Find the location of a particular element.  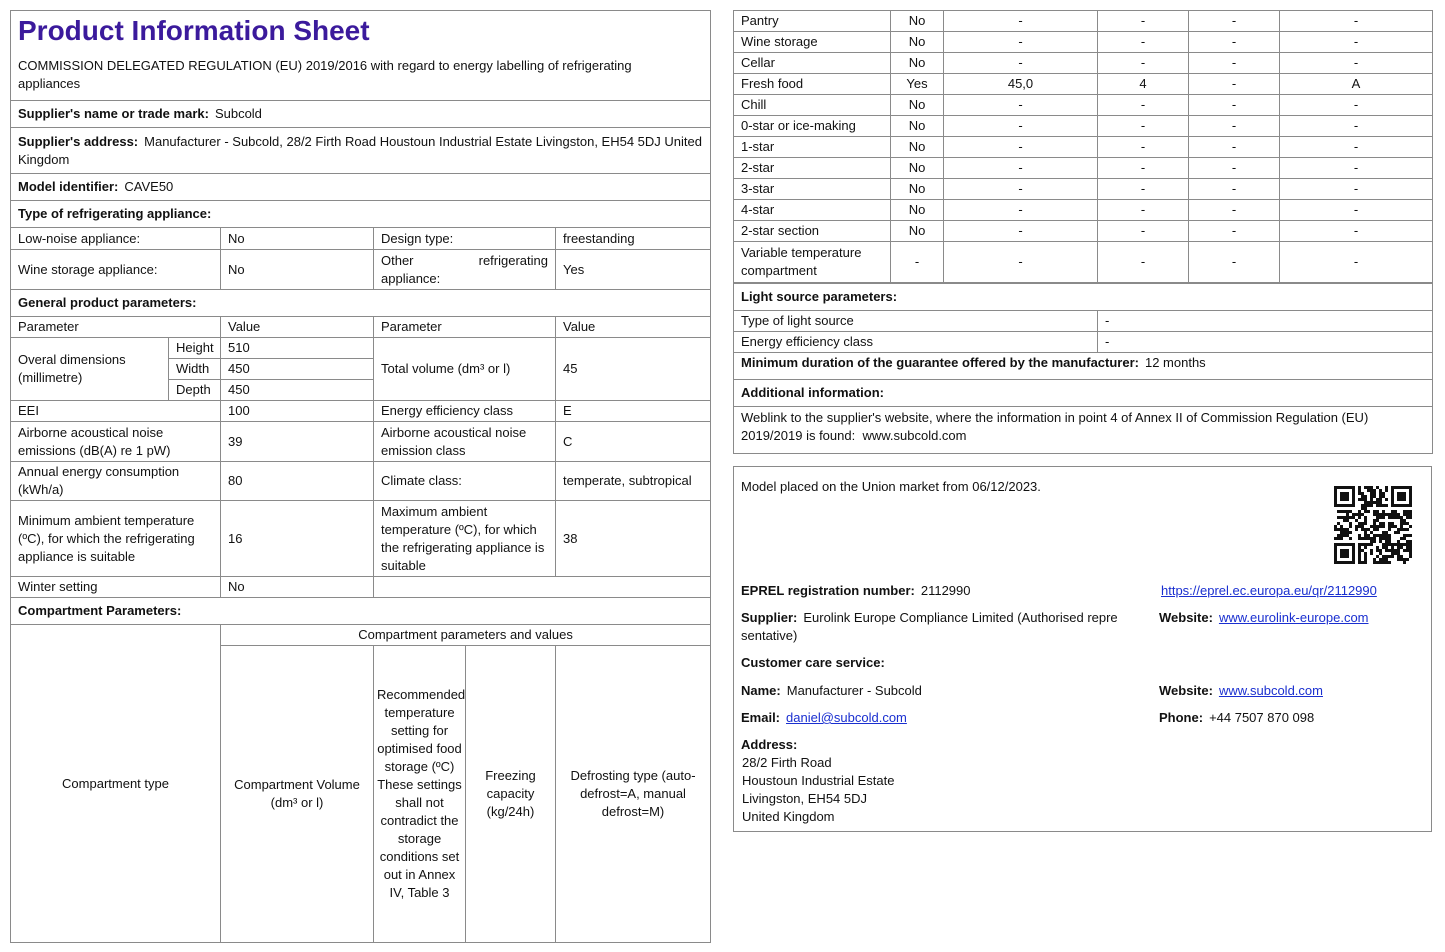

compartment-heading: Compartment Parameters: is located at coordinates (360, 611).